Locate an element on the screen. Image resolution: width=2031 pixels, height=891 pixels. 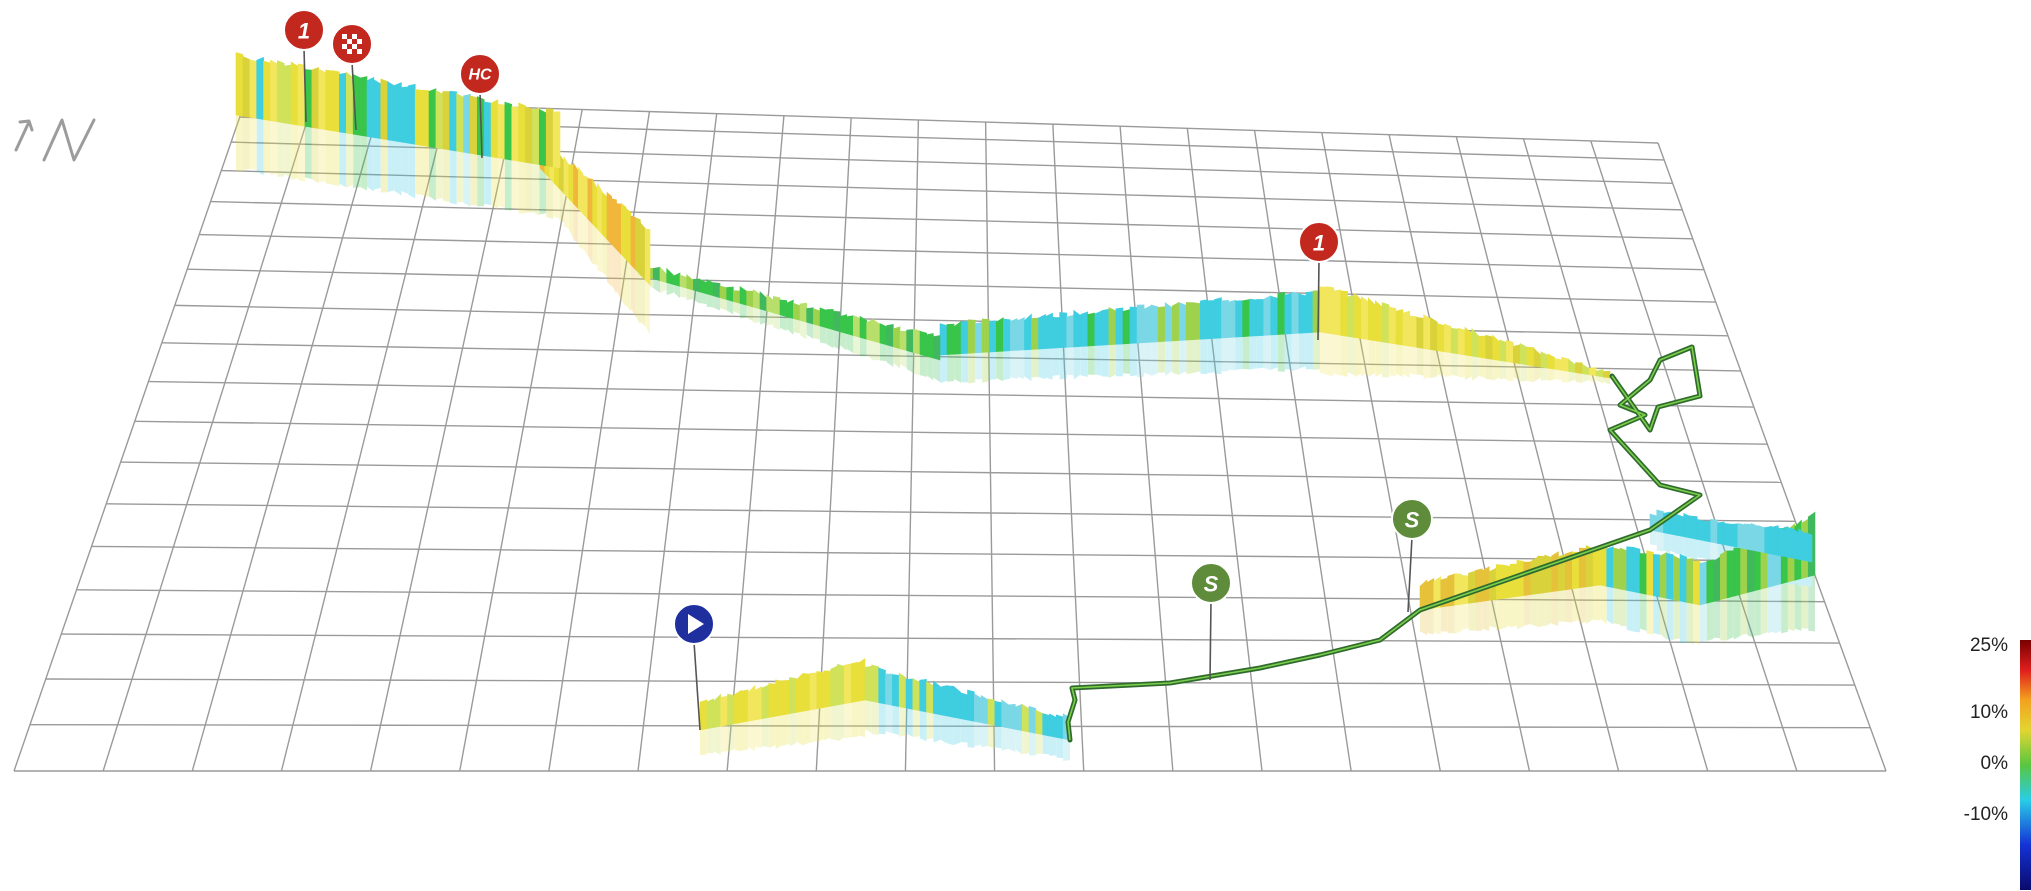
climb-cat1-marker-east: 1 is located at coordinates (1319, 281).